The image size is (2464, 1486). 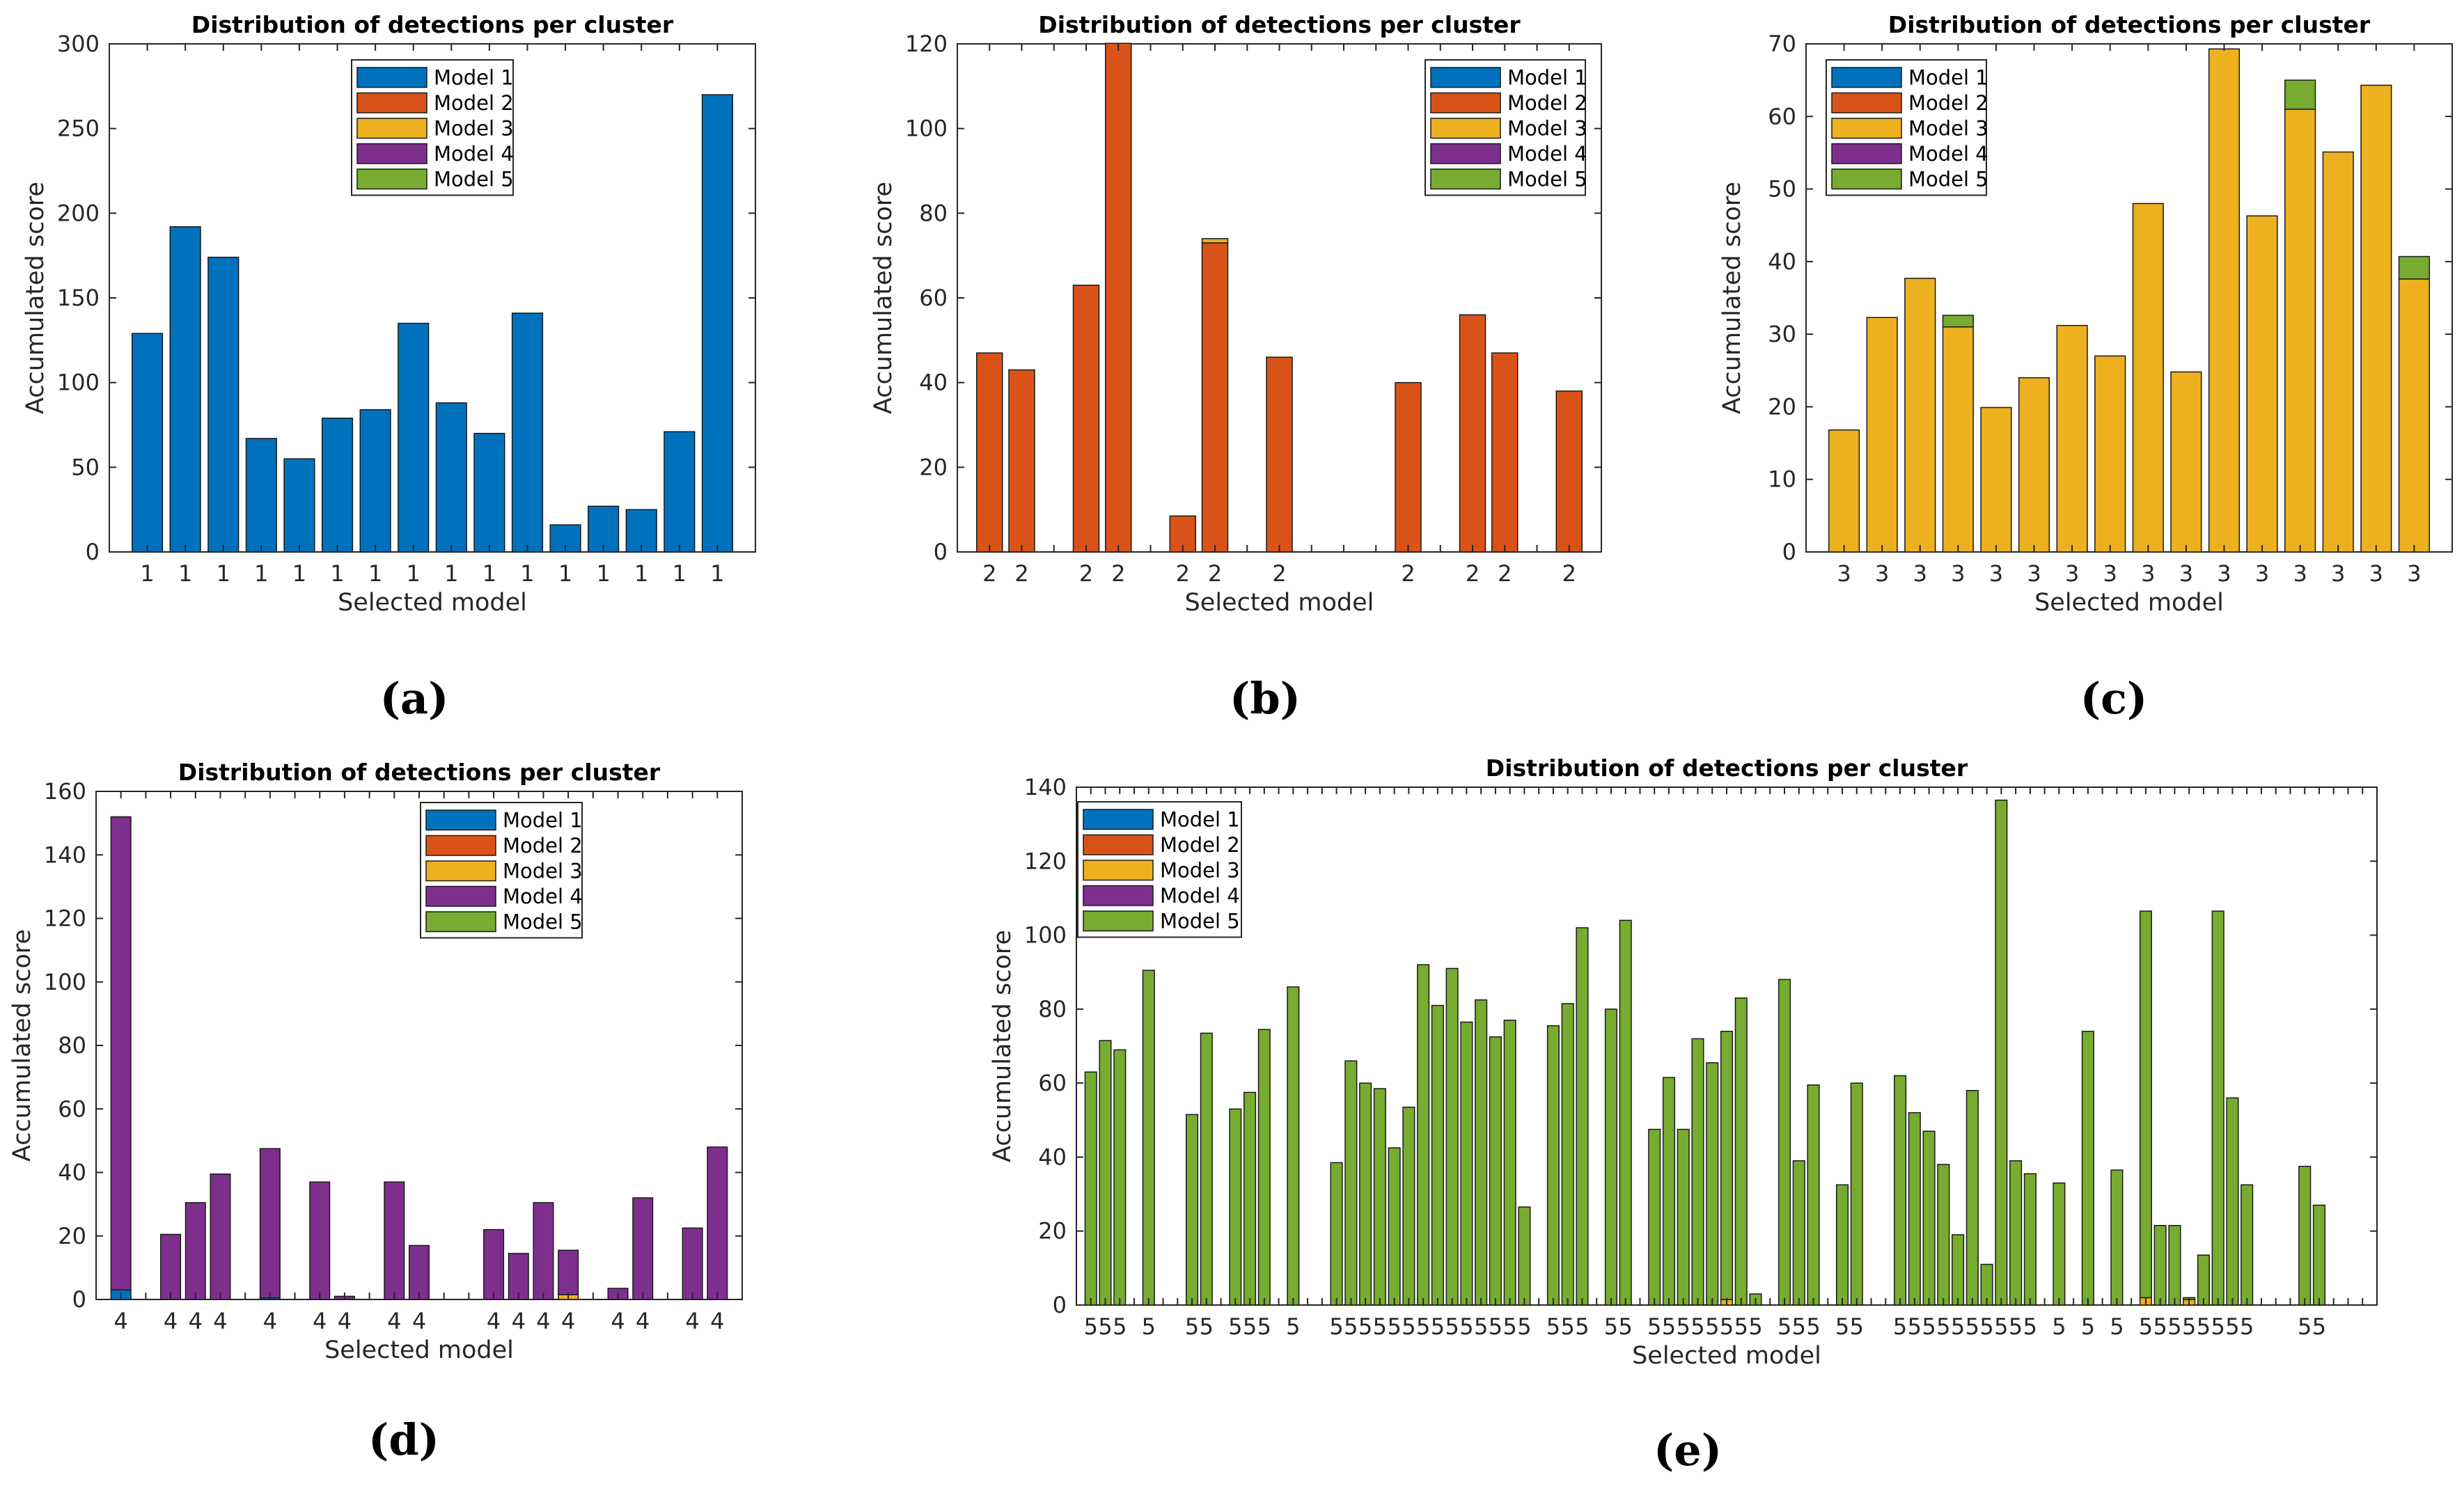 I want to click on y-tick-label: 40, so click(x=1782, y=261).